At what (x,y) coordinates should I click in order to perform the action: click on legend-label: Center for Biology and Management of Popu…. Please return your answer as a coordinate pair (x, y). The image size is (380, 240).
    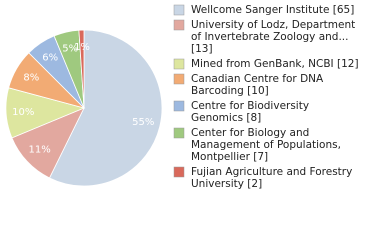
    Looking at the image, I should click on (266, 145).